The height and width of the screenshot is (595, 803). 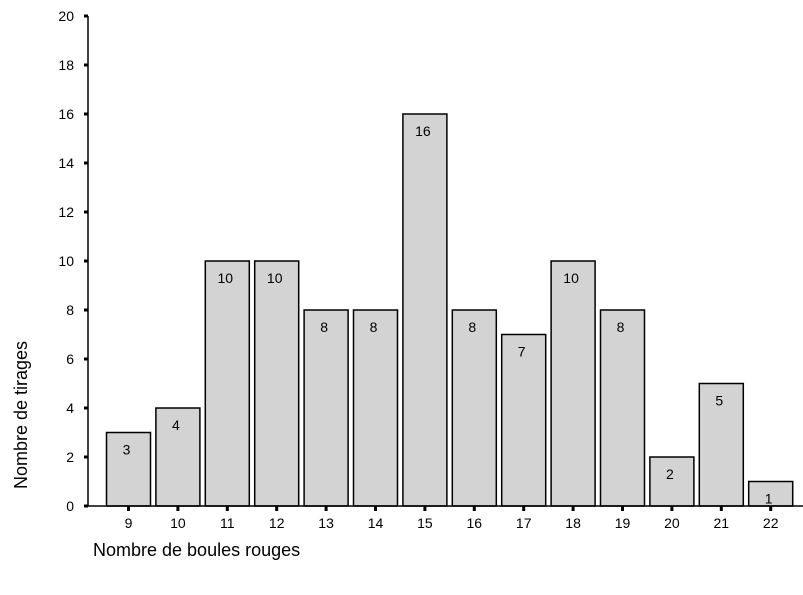 I want to click on data-label-10: 4, so click(x=176, y=425).